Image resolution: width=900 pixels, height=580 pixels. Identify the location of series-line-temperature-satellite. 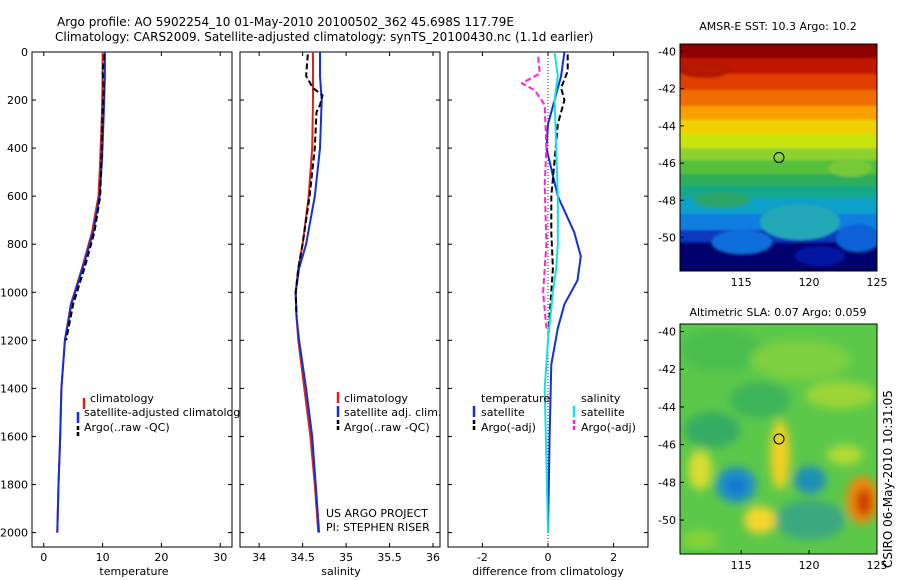
(563, 292).